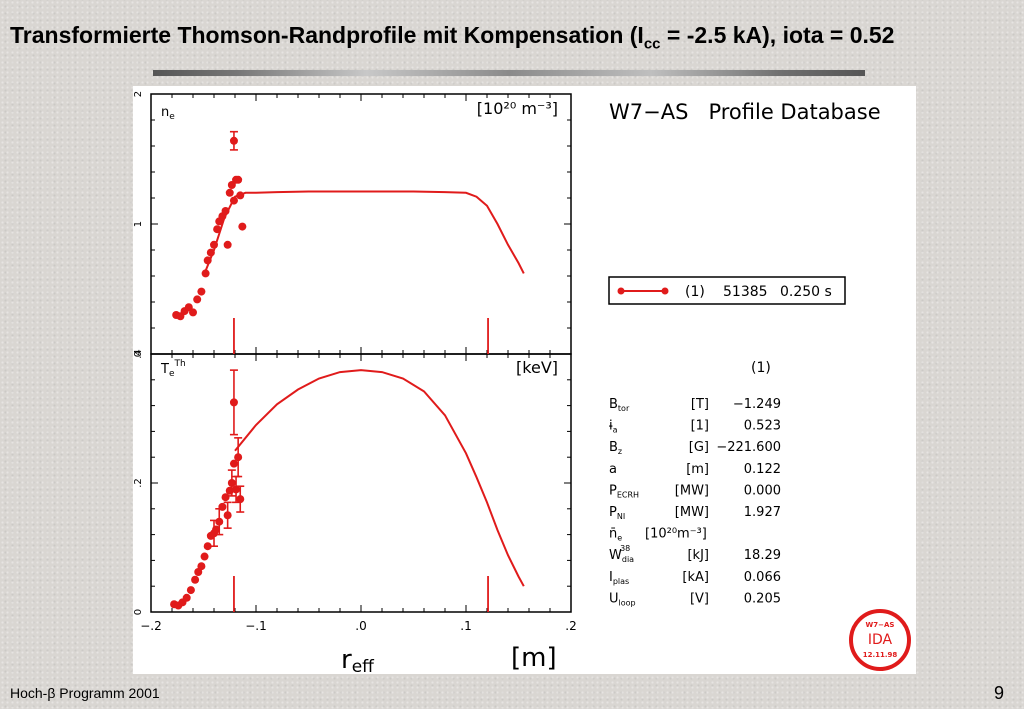  I want to click on param-name: n̄e, so click(615, 535).